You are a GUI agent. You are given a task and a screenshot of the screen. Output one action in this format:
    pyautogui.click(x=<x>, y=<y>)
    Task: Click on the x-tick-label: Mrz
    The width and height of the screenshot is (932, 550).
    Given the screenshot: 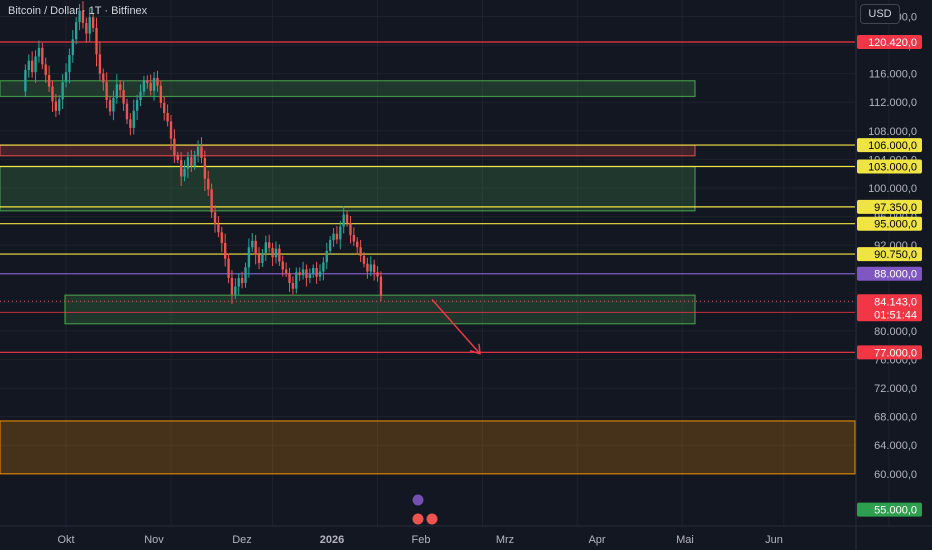 What is the action you would take?
    pyautogui.click(x=505, y=540)
    